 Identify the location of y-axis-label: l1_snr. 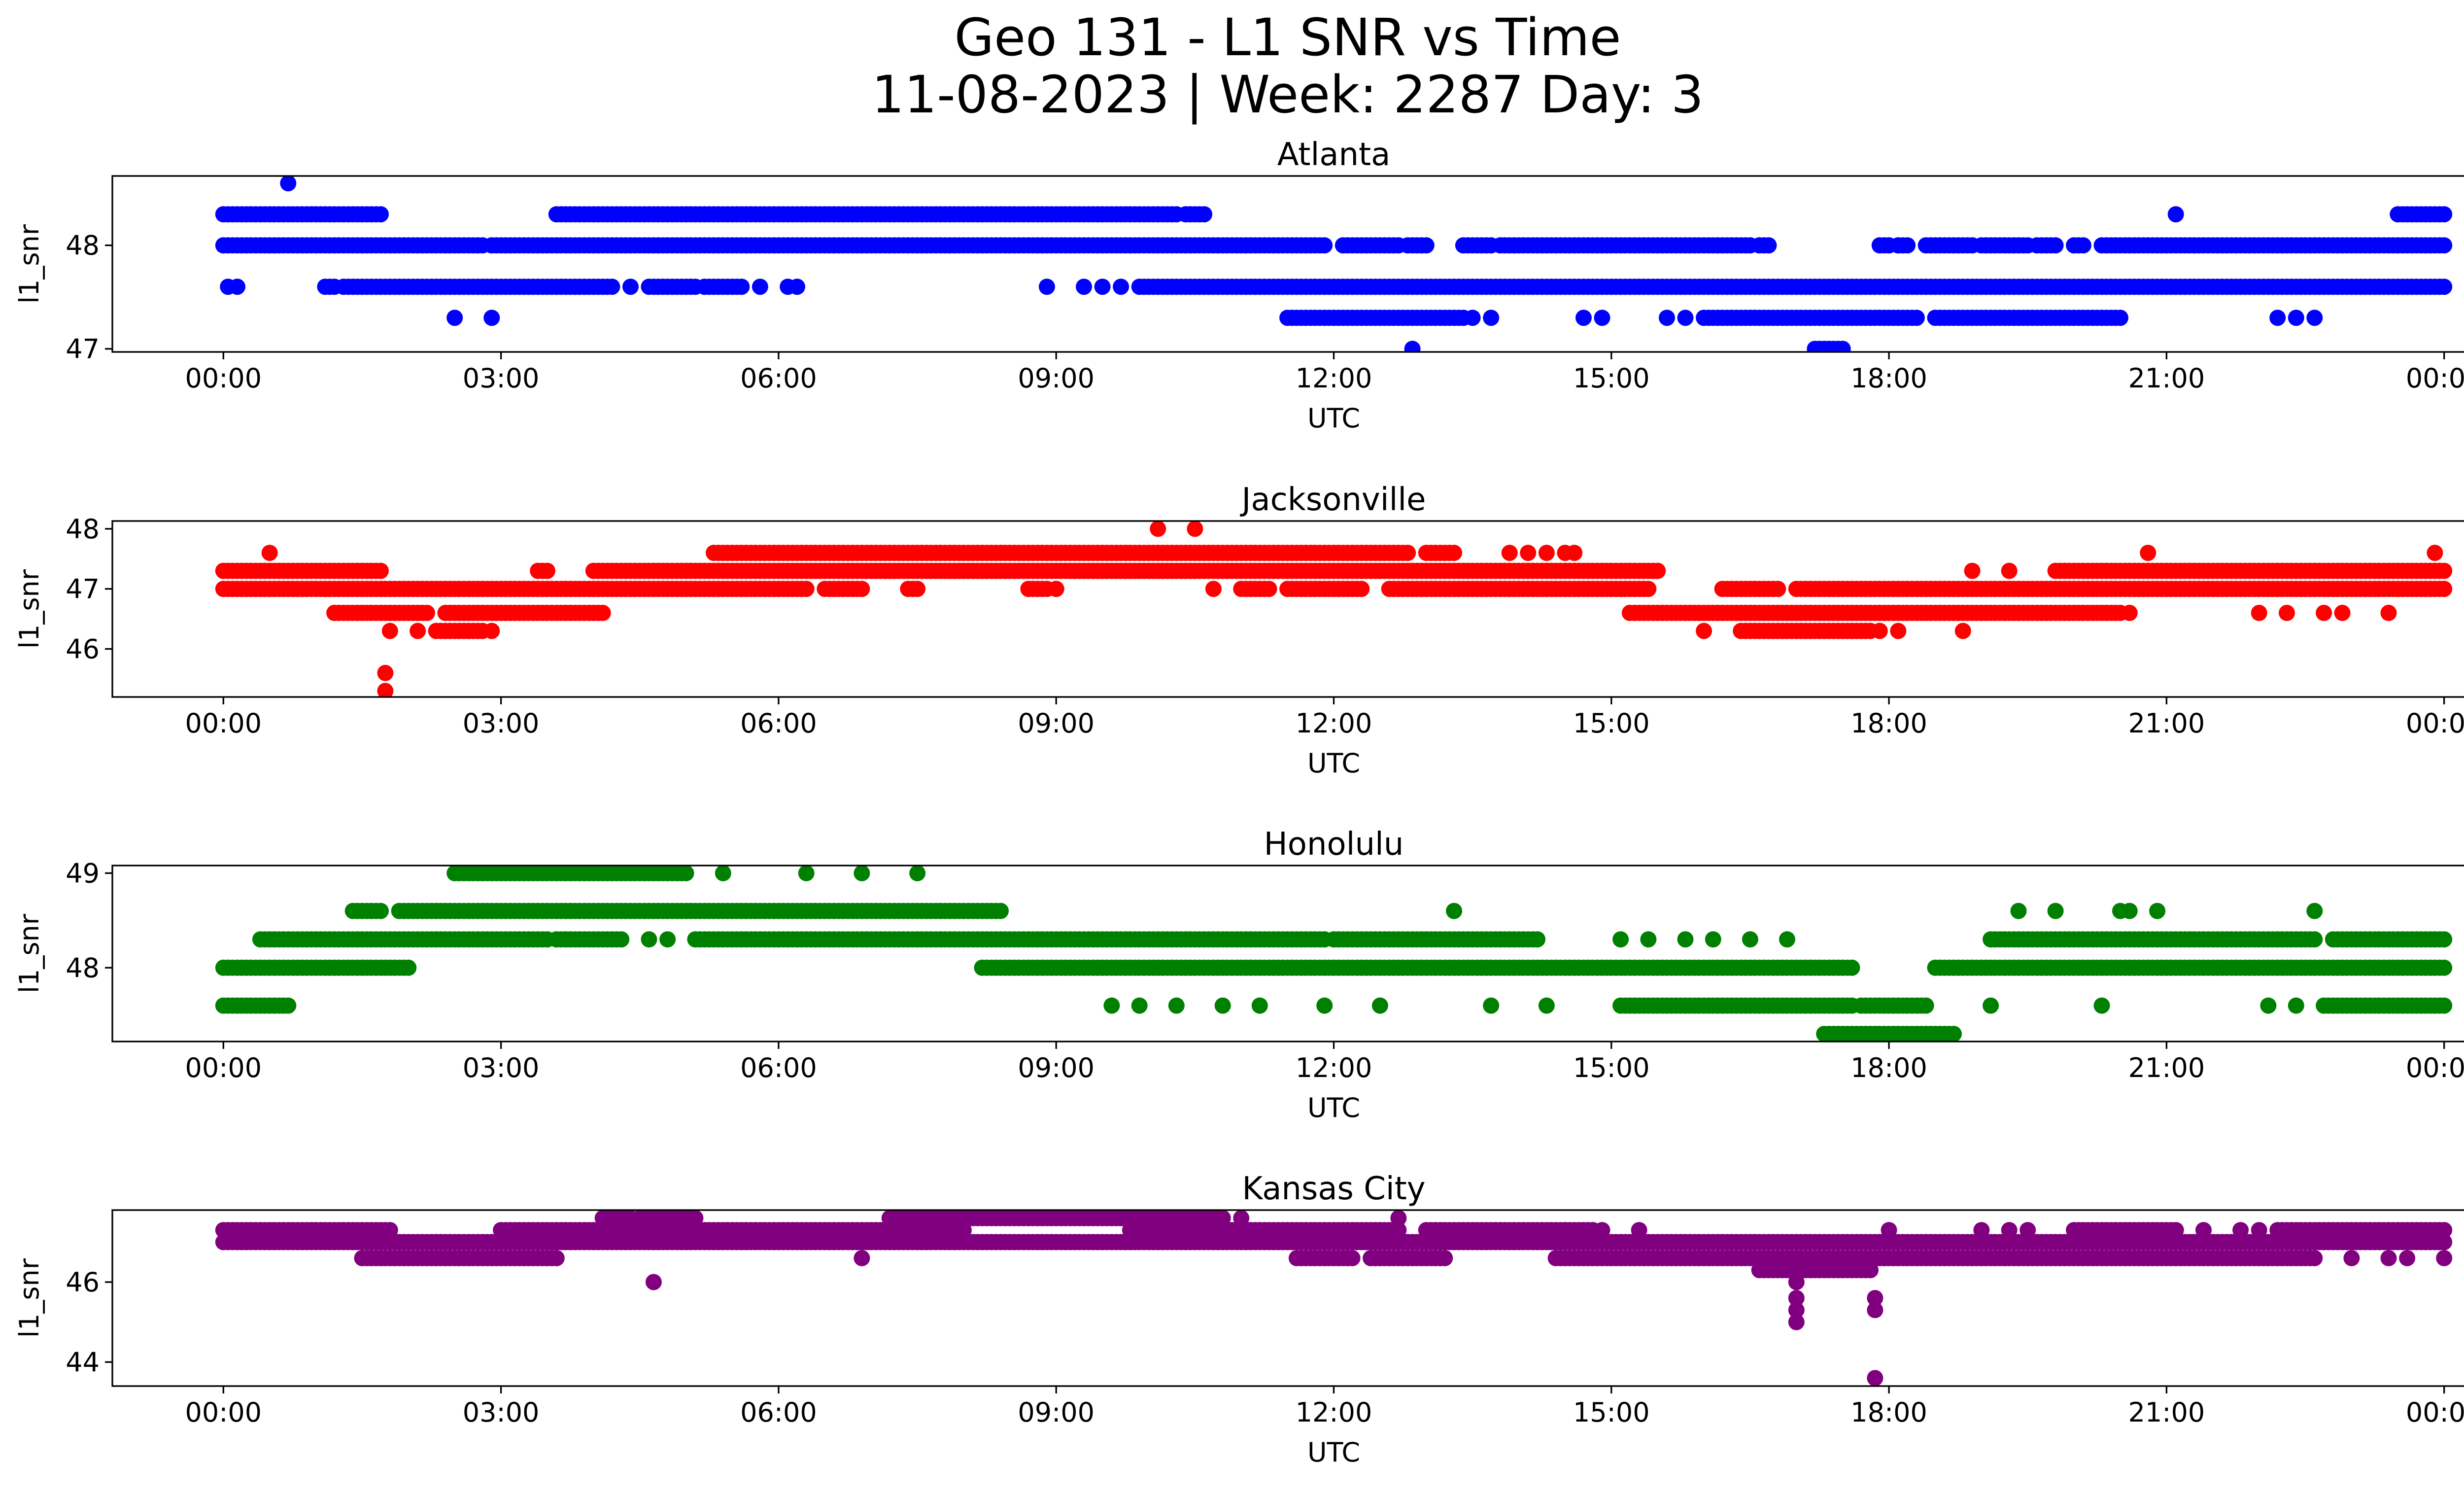
(29, 264).